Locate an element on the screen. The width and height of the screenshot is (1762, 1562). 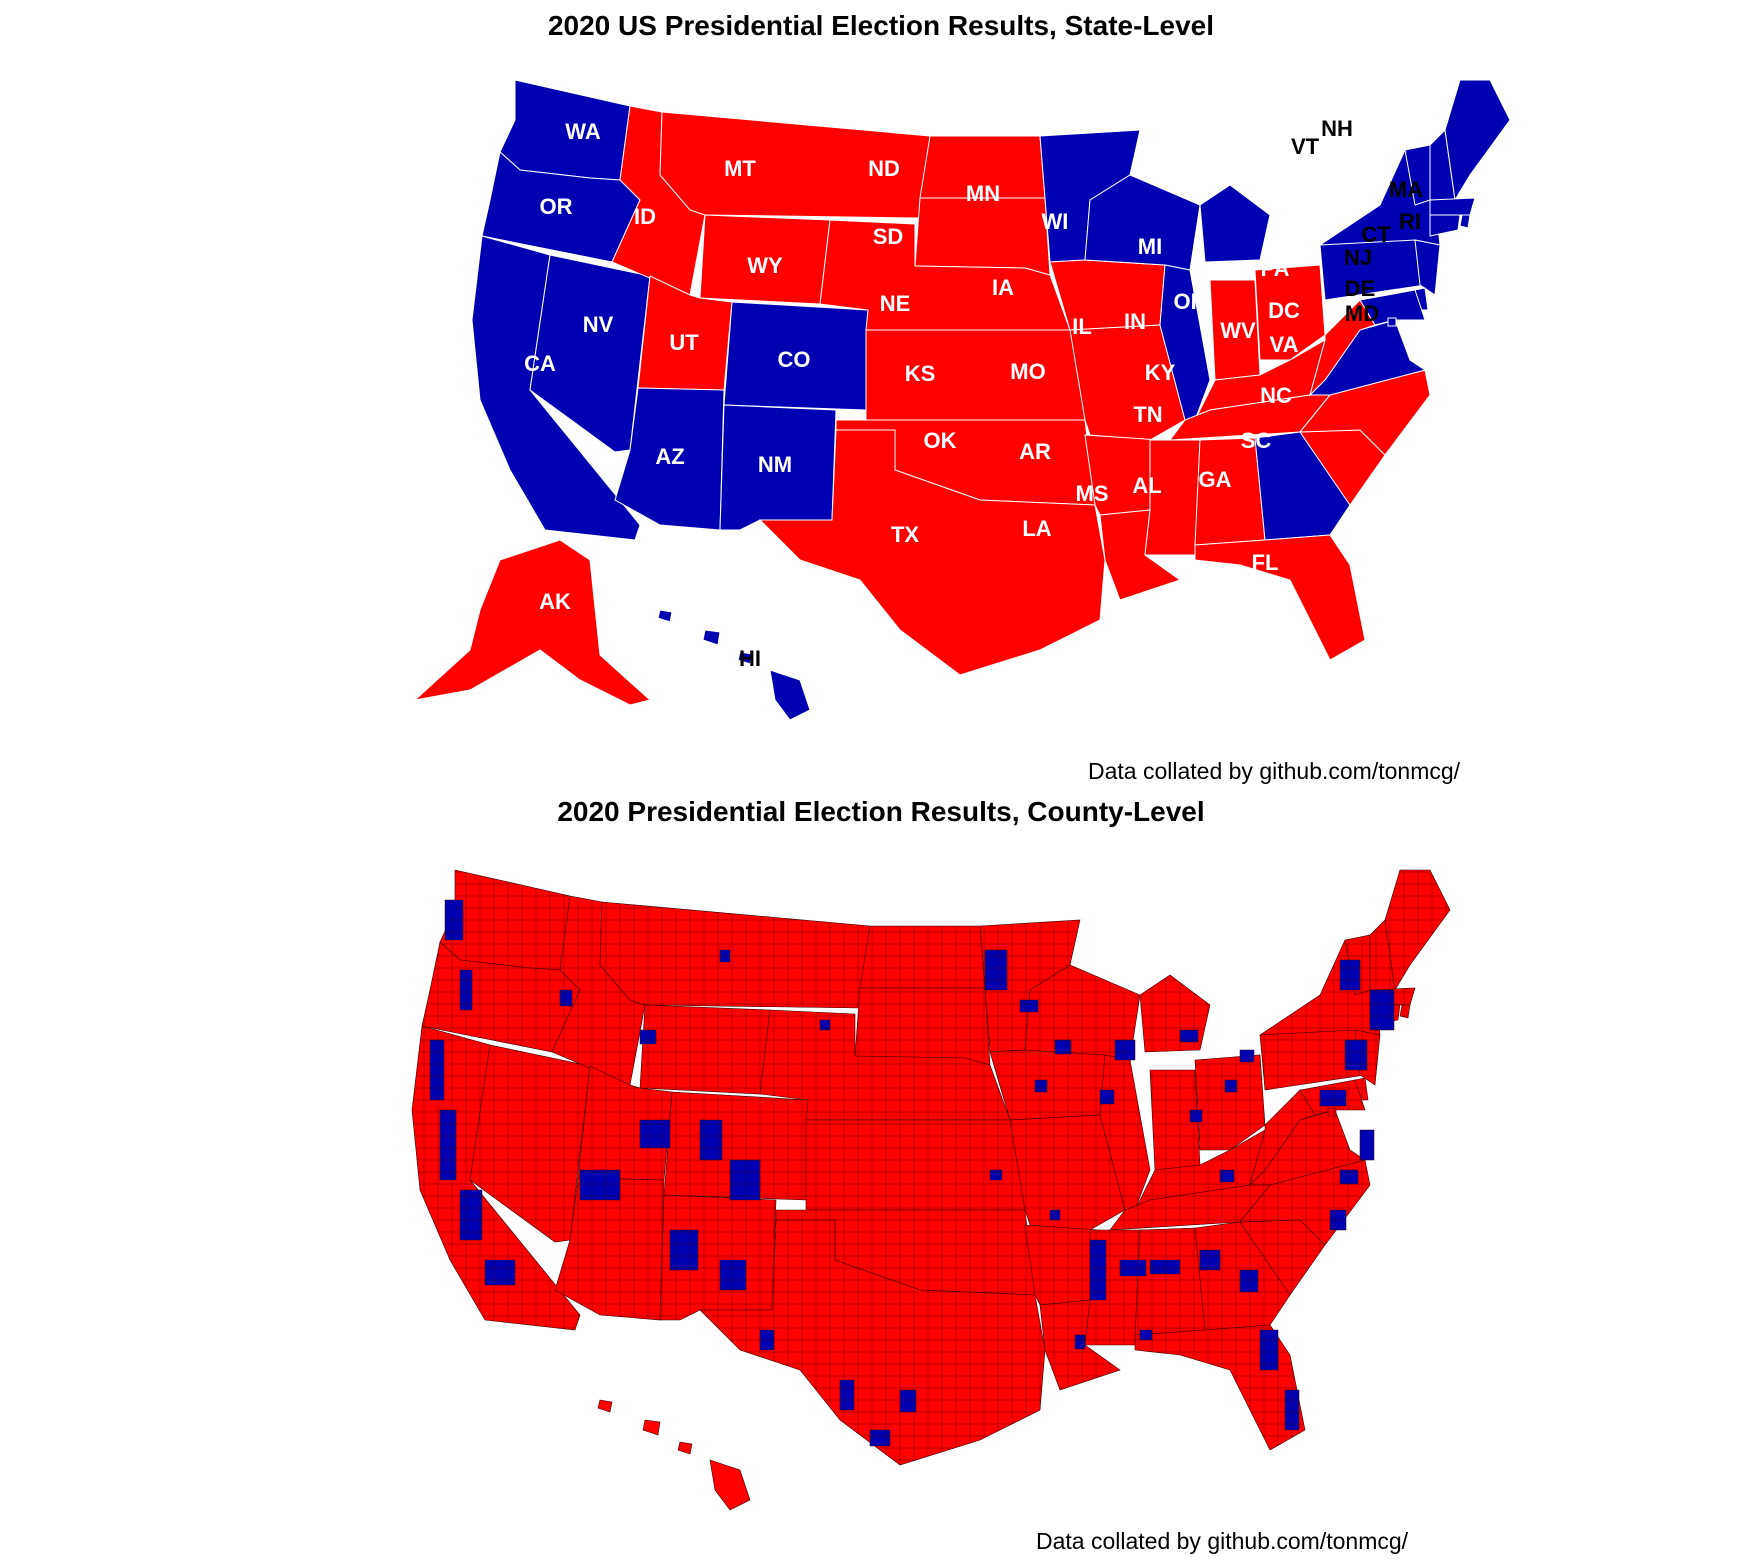
state-label-ak: AK is located at coordinates (555, 601).